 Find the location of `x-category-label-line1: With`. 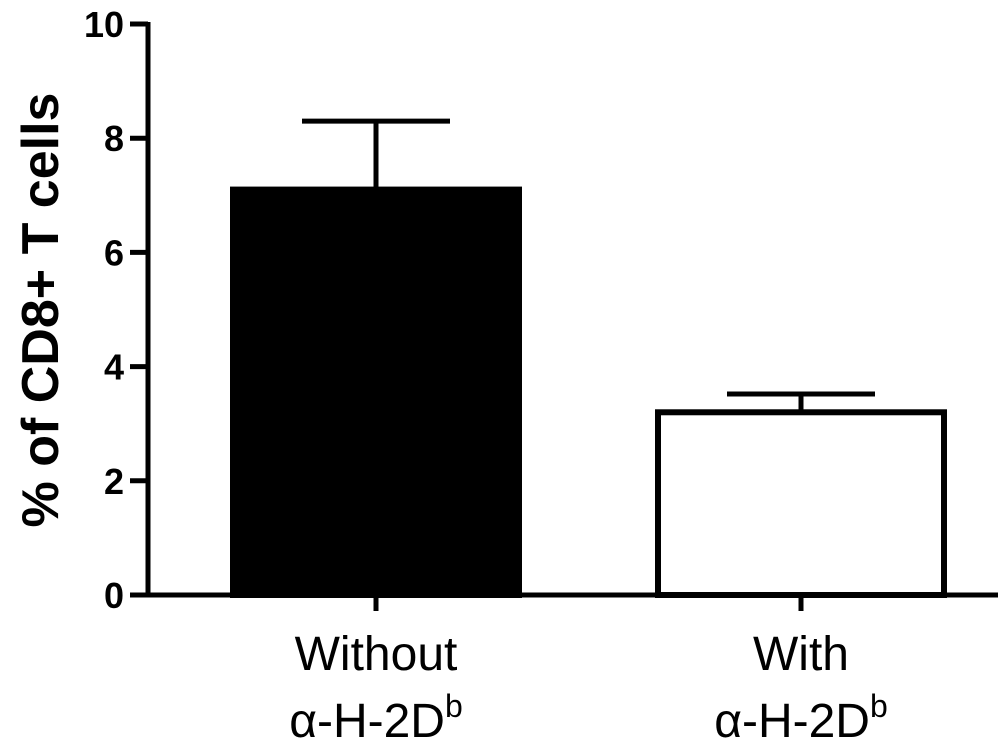

x-category-label-line1: With is located at coordinates (801, 654).